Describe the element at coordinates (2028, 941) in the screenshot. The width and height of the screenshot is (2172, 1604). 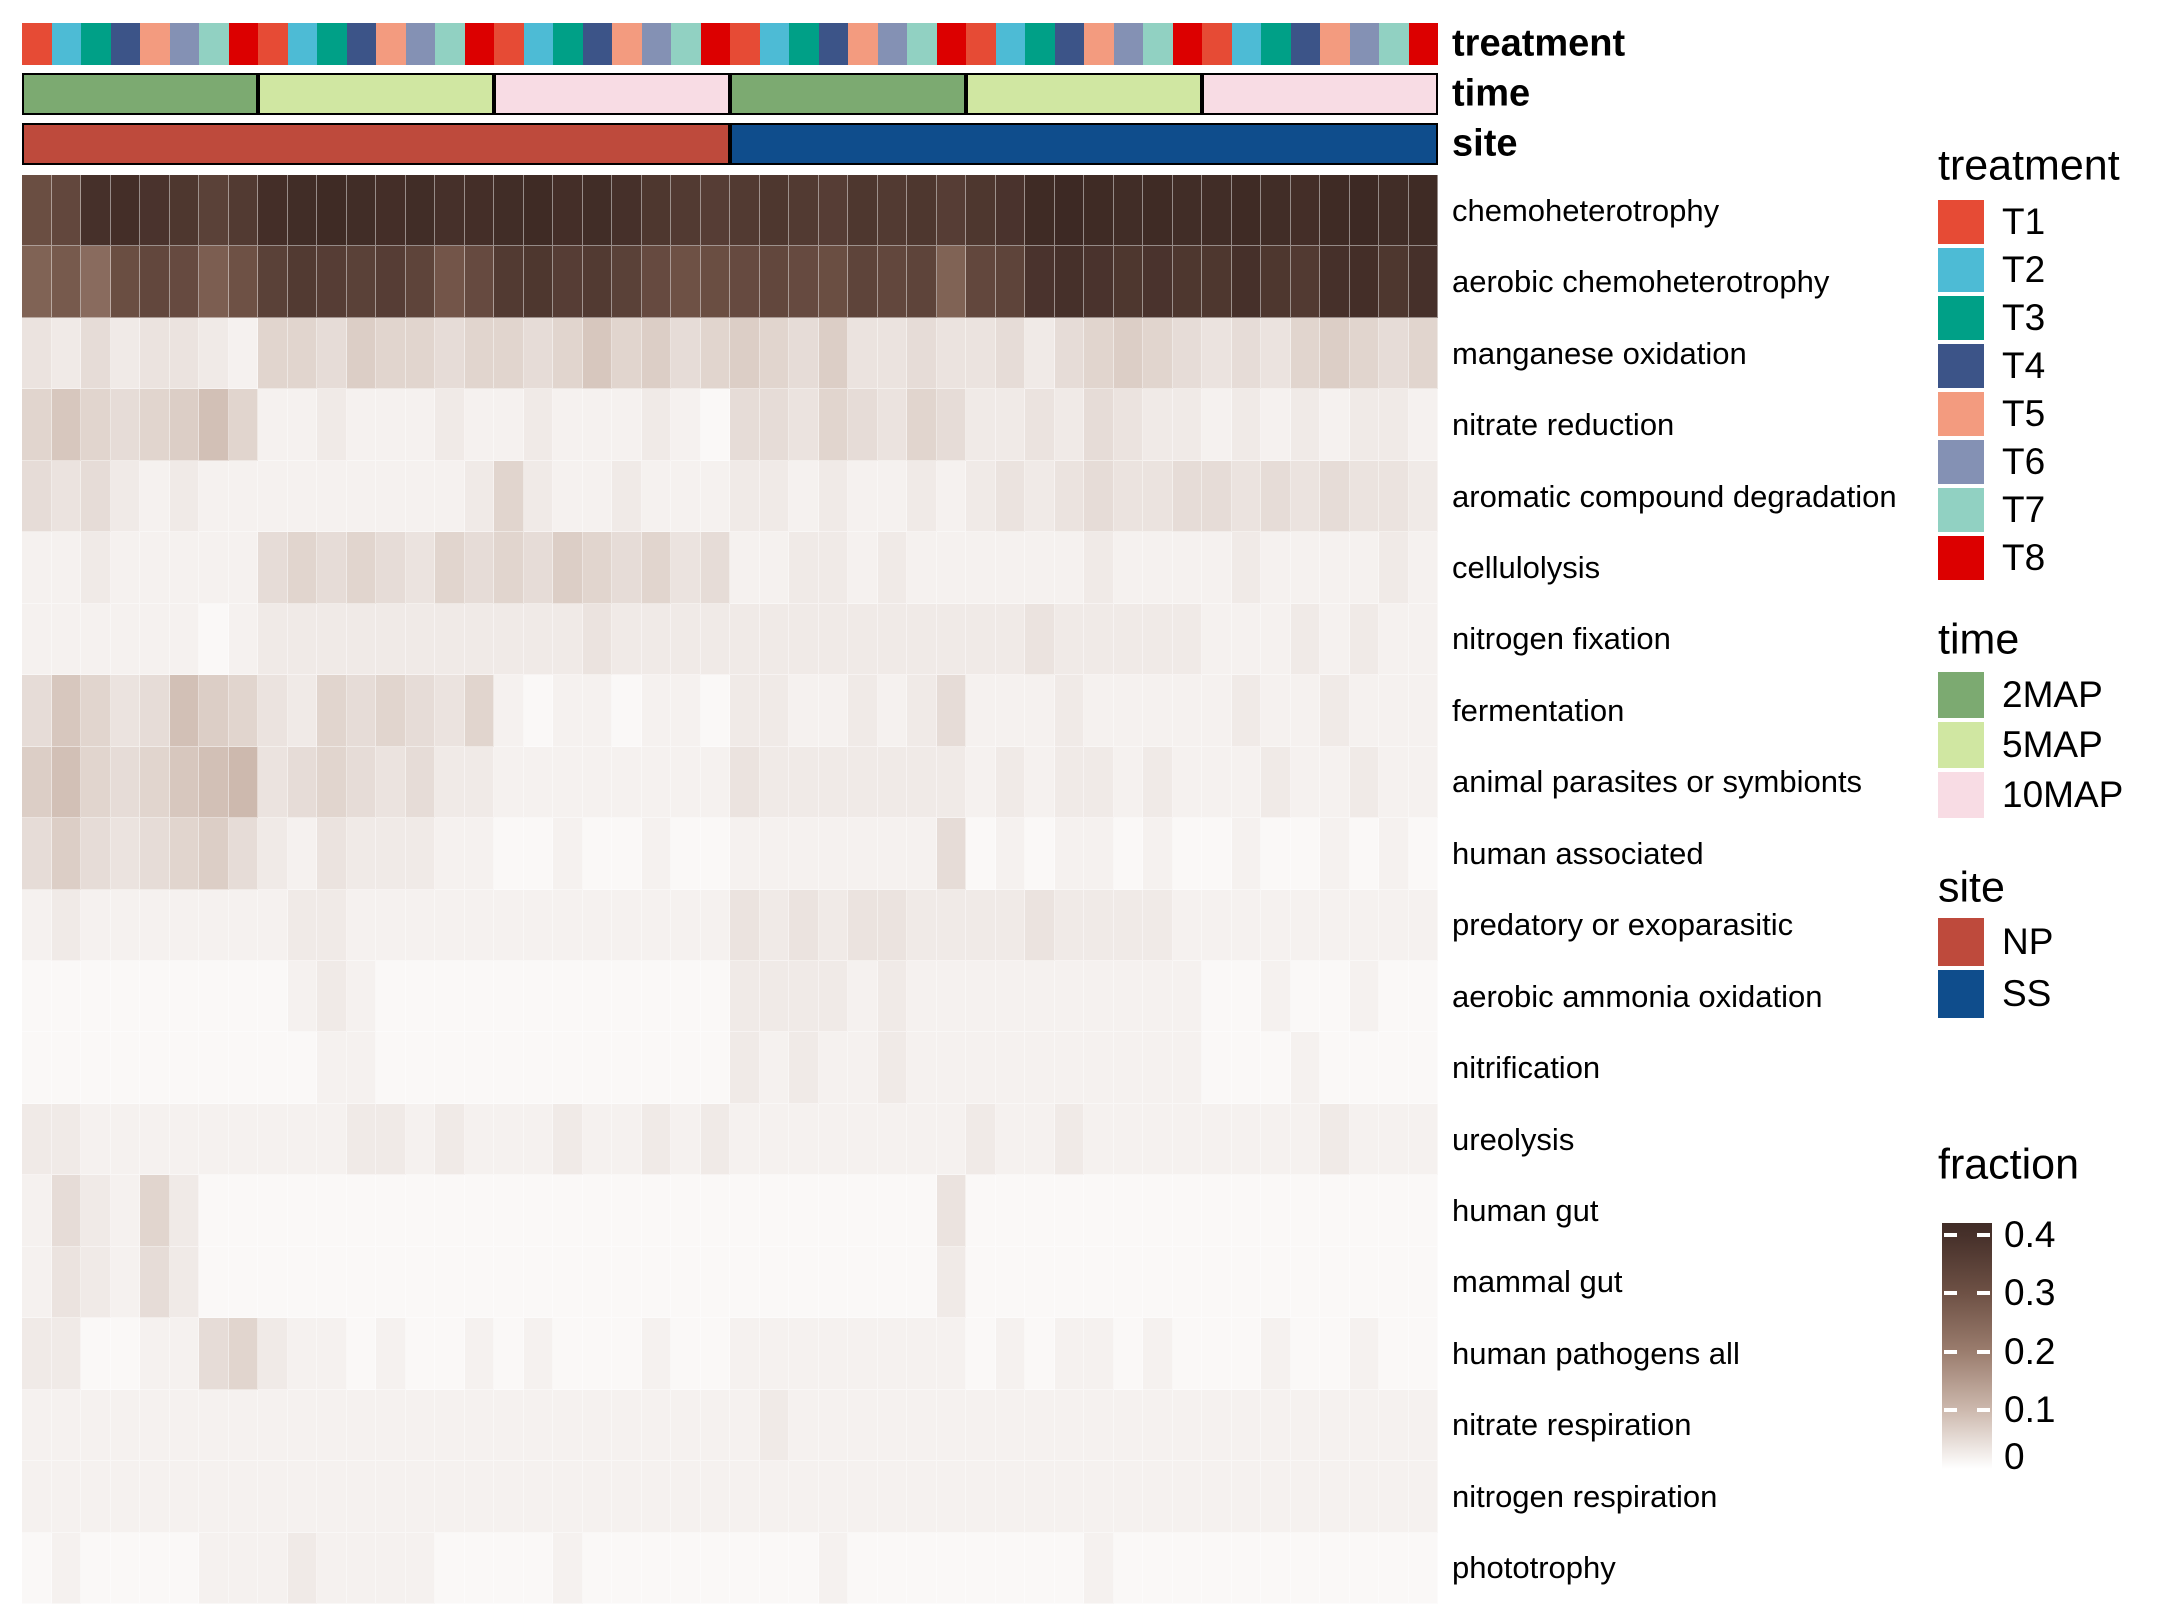
I see `site-legend-item-label: NP` at that location.